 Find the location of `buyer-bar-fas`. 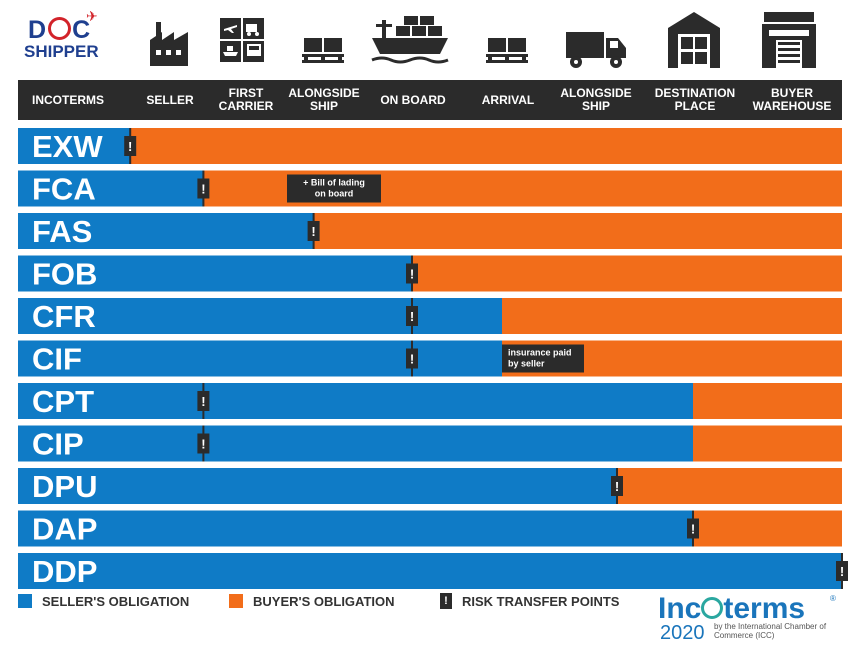

buyer-bar-fas is located at coordinates (578, 231).